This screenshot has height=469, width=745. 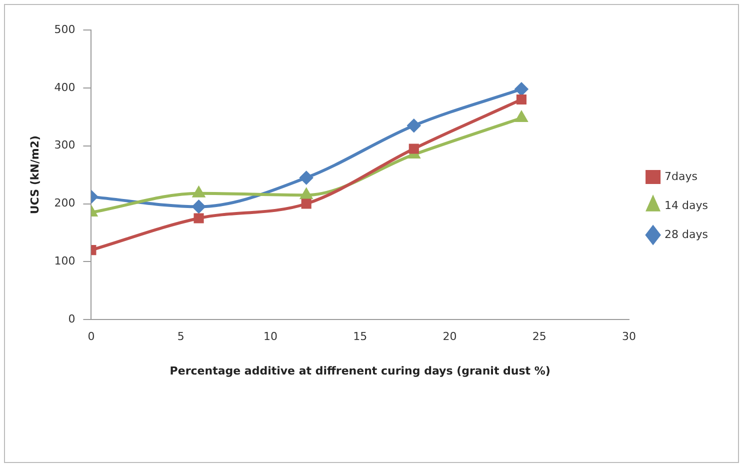 I want to click on legend-label: 28 days, so click(x=686, y=234).